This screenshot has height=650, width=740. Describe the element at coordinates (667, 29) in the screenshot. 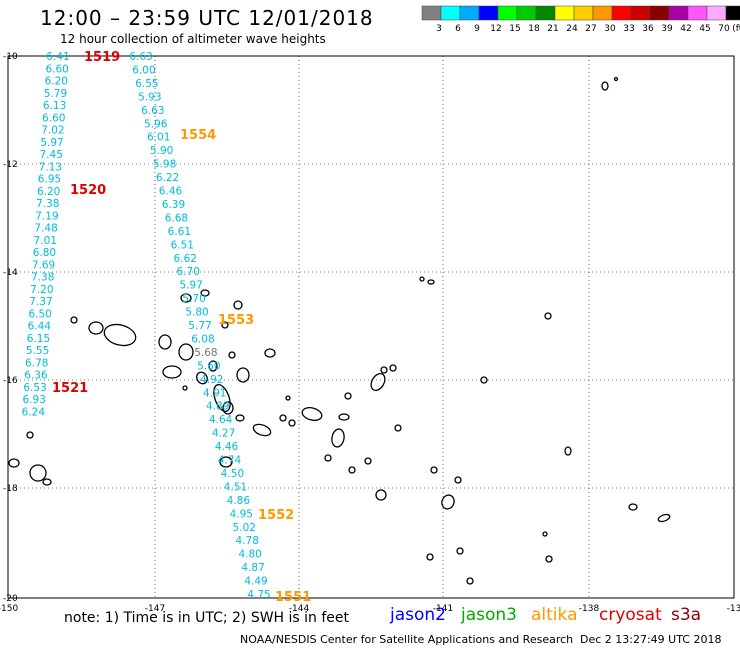

I see `legend-label: 39` at that location.